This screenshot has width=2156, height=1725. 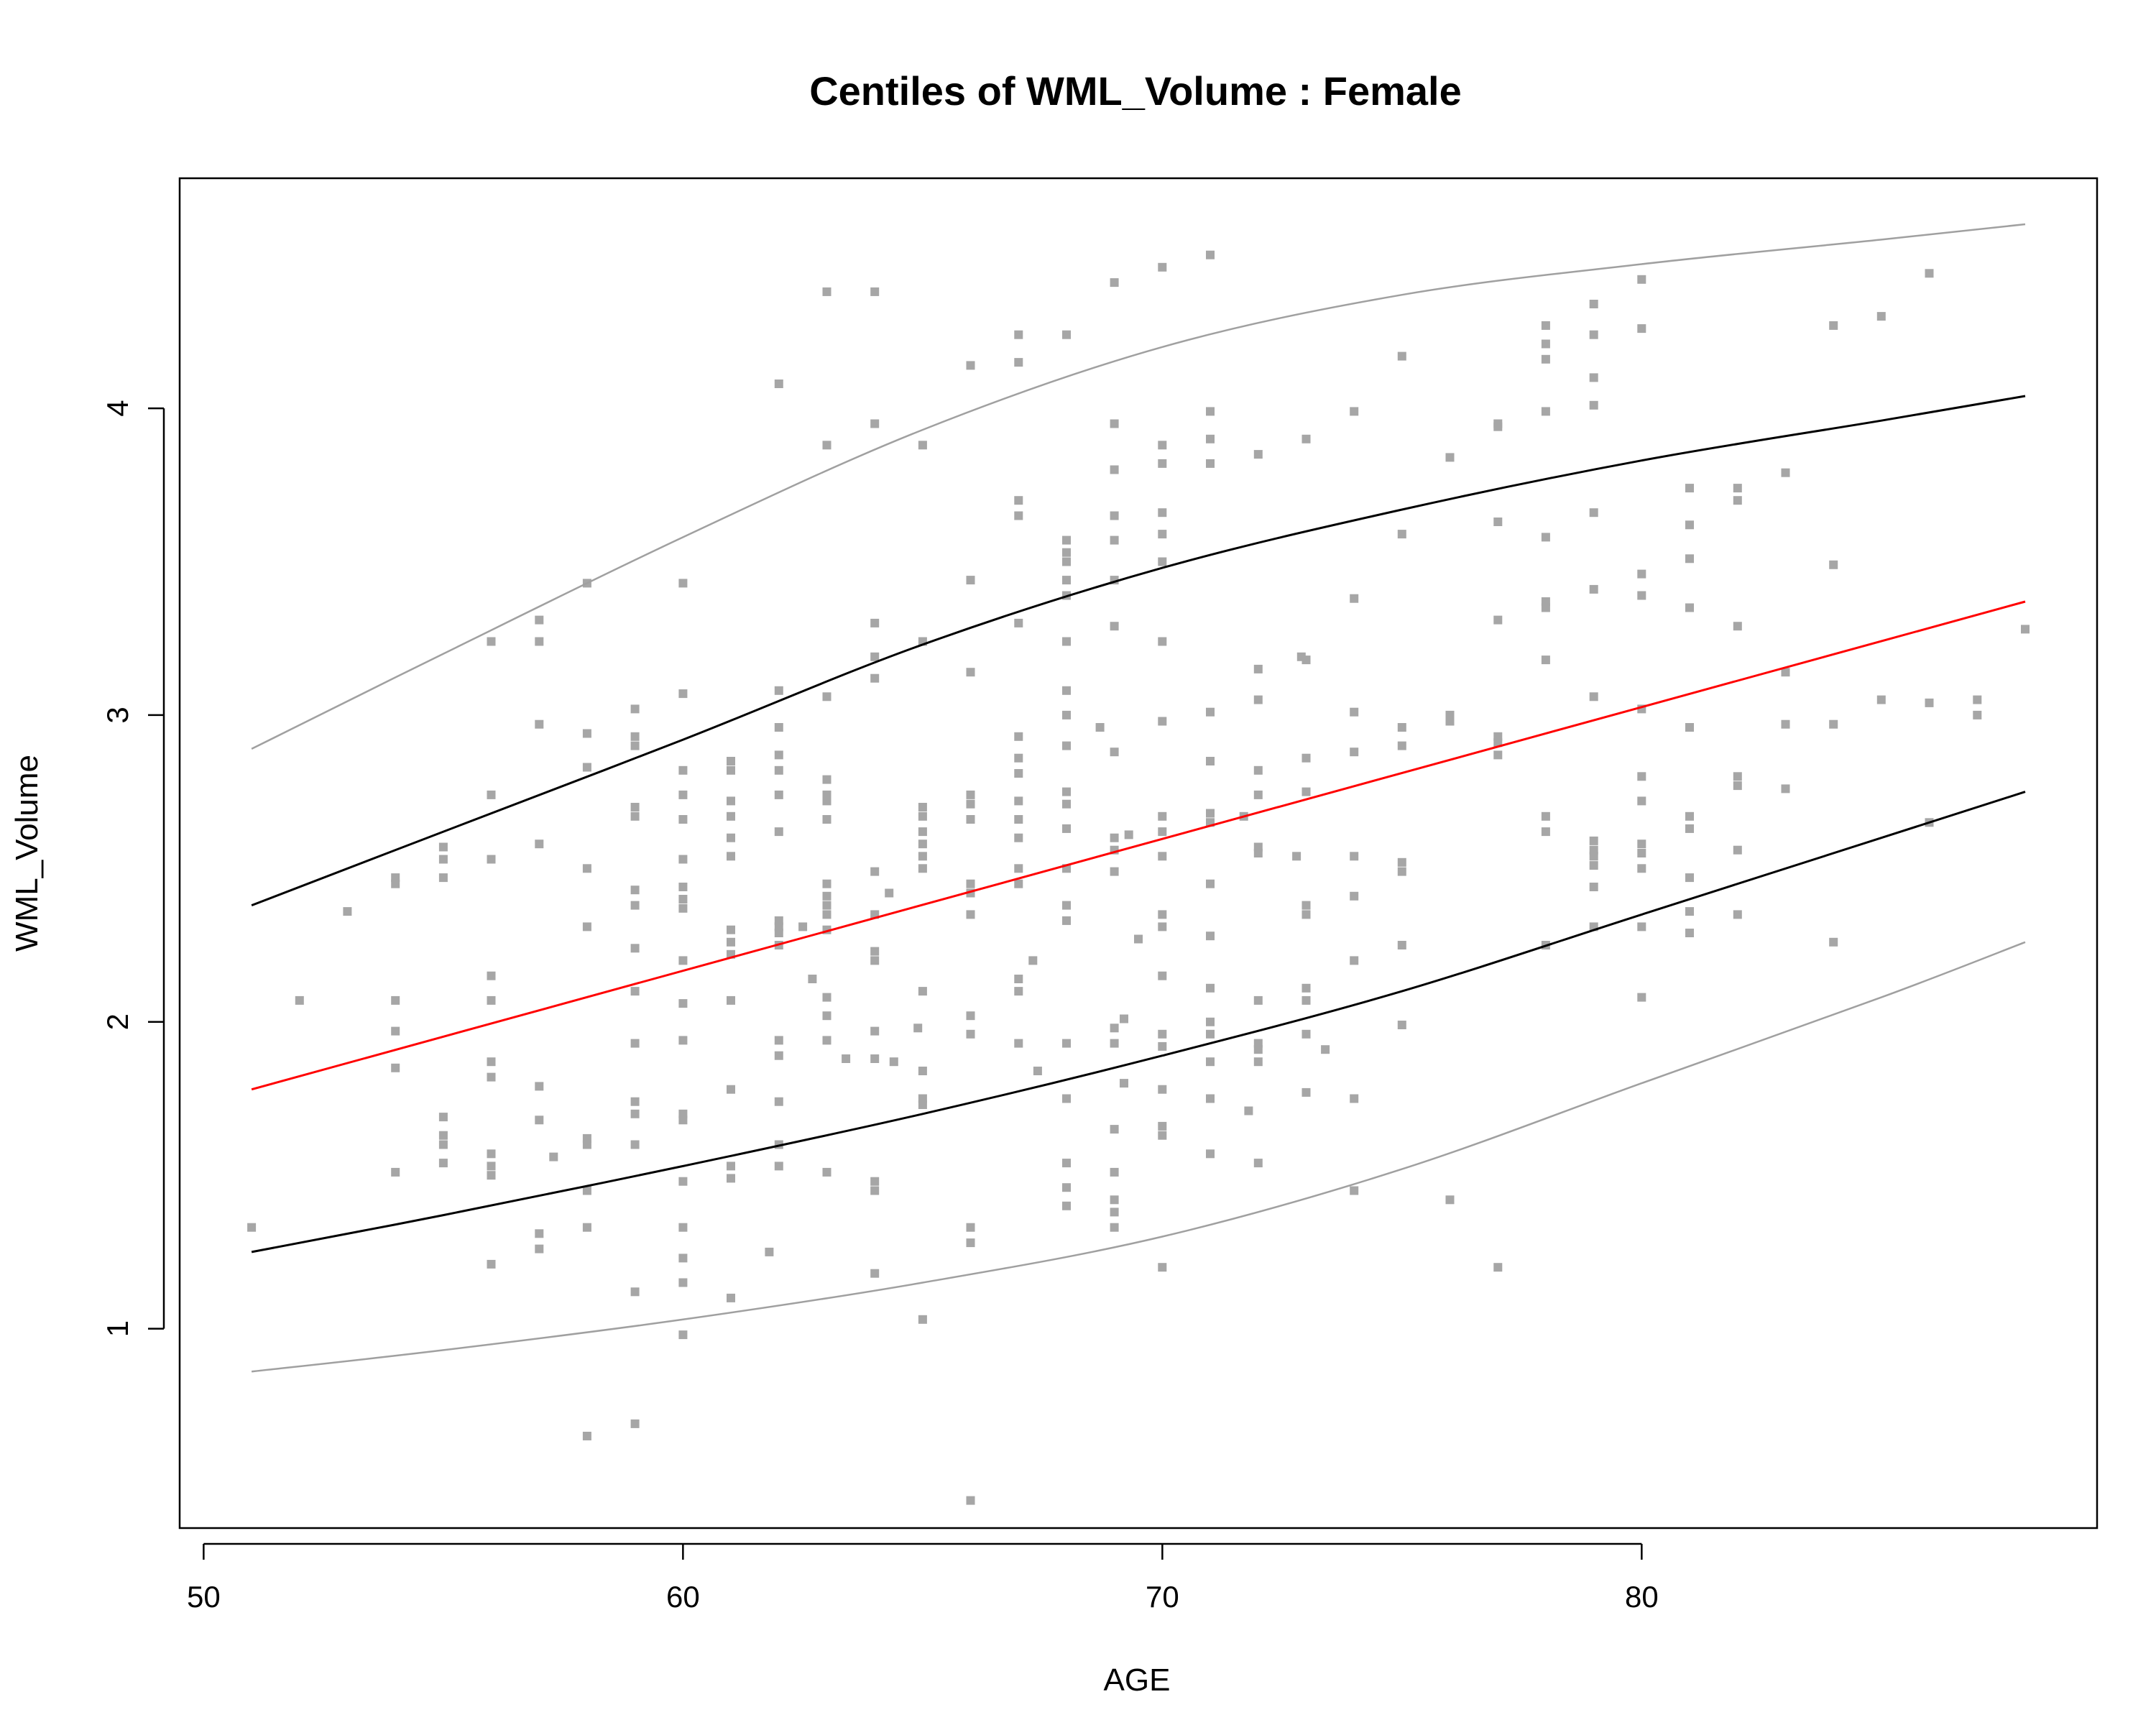 What do you see at coordinates (923, 1578) in the screenshot?
I see `x-axis: 50 60 70 80` at bounding box center [923, 1578].